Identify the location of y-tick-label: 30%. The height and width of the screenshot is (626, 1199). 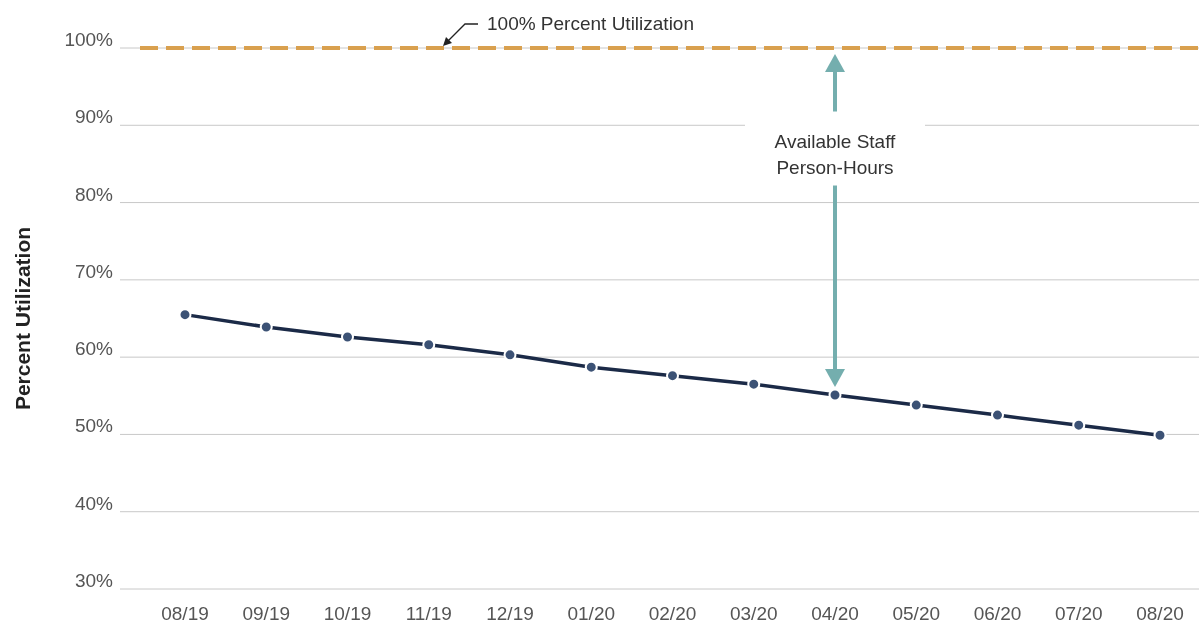
(94, 580).